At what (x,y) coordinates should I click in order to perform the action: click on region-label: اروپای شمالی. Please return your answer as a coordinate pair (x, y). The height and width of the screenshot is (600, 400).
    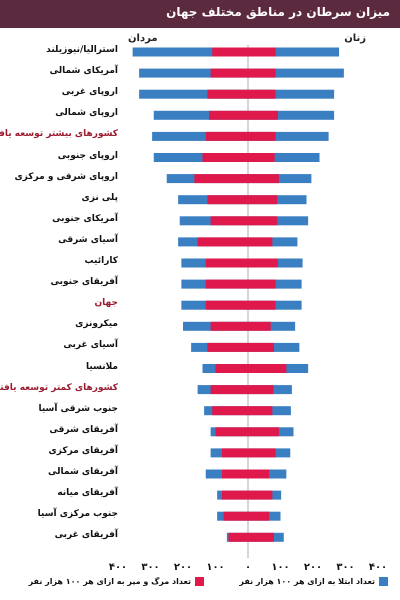
    Looking at the image, I should click on (86, 113).